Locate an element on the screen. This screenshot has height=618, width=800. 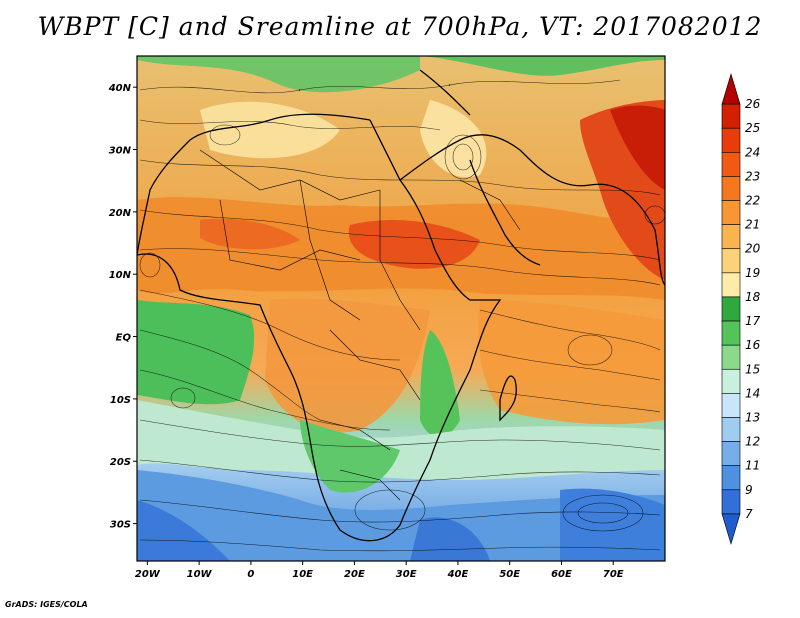
lat-tick-label: 40N is located at coordinates (120, 88).